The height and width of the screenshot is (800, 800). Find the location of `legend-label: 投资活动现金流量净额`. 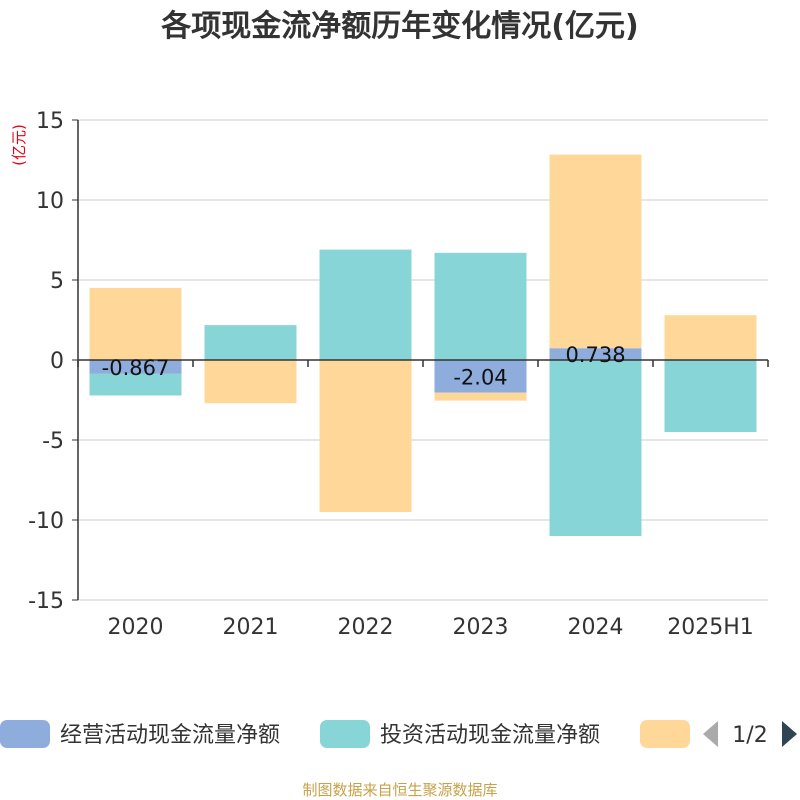

legend-label: 投资活动现金流量净额 is located at coordinates (490, 735).